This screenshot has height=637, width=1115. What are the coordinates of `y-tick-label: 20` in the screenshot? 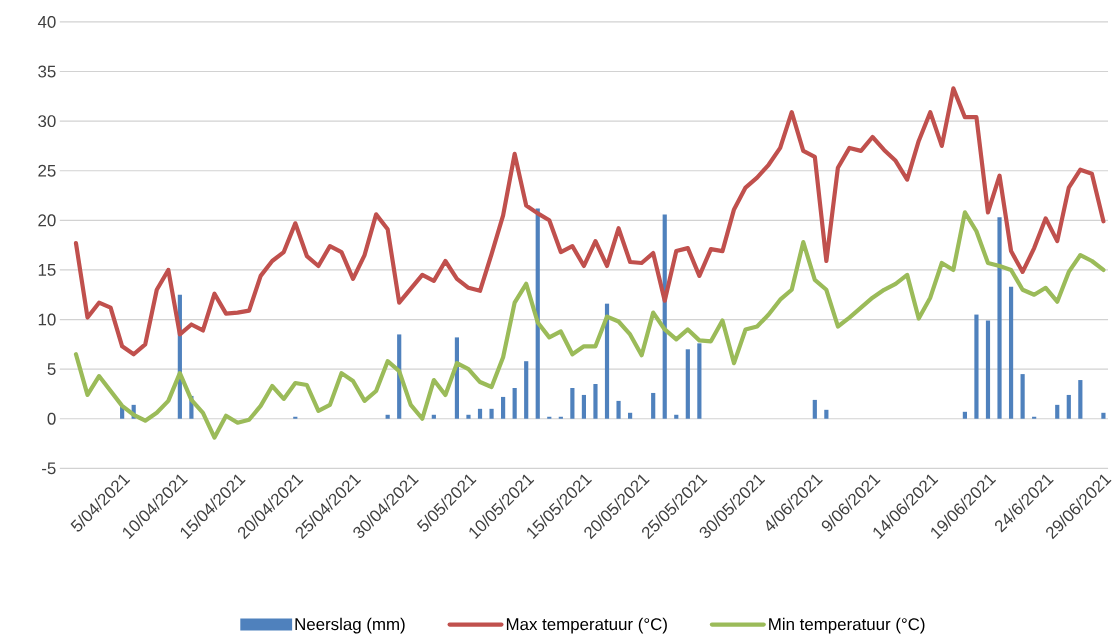 It's located at (47, 220).